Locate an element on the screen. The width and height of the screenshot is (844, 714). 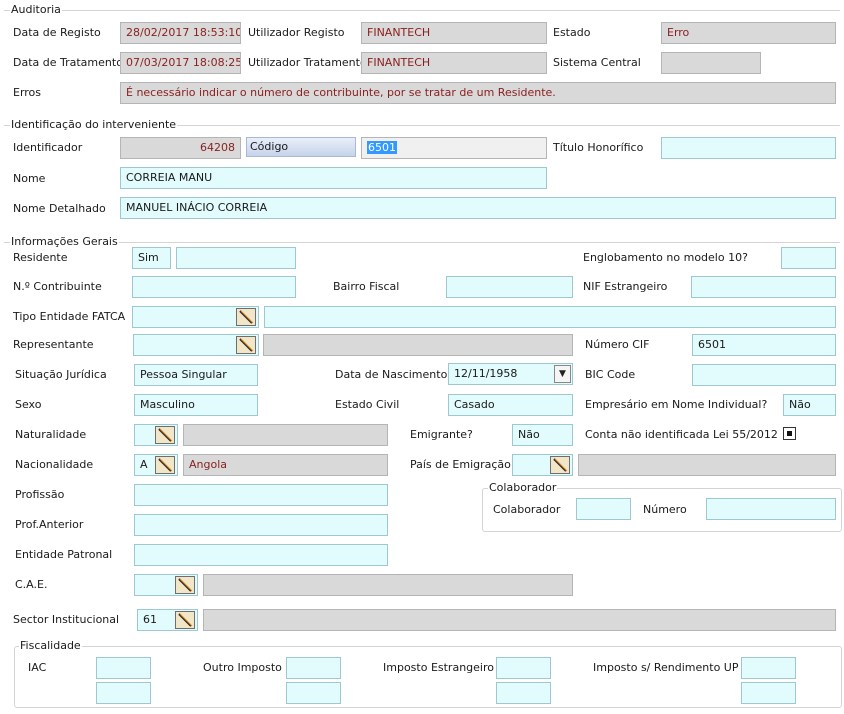
contribuinte-label: N.º Contribuinte is located at coordinates (57, 286).